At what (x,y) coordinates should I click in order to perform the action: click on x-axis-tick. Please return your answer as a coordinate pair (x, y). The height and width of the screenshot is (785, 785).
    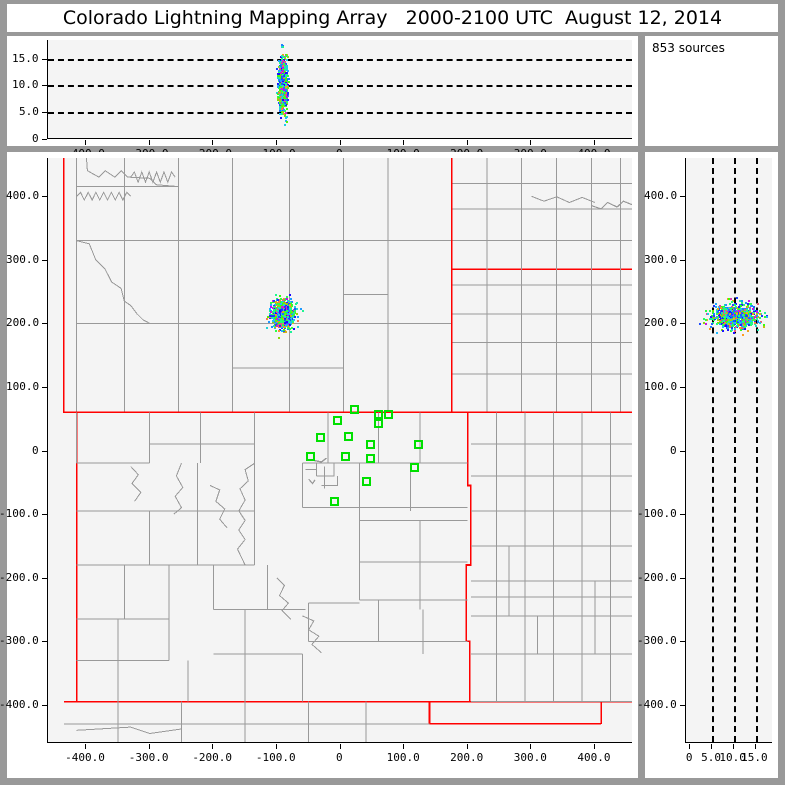
    Looking at the image, I should click on (213, 746).